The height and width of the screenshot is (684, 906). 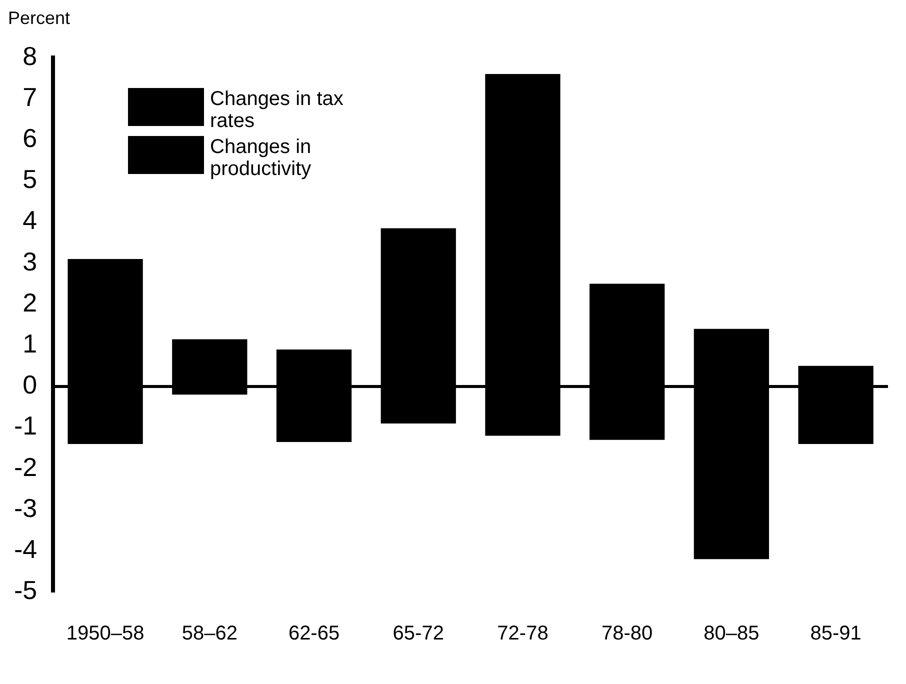 I want to click on x-tick-label: 62-65, so click(x=314, y=633).